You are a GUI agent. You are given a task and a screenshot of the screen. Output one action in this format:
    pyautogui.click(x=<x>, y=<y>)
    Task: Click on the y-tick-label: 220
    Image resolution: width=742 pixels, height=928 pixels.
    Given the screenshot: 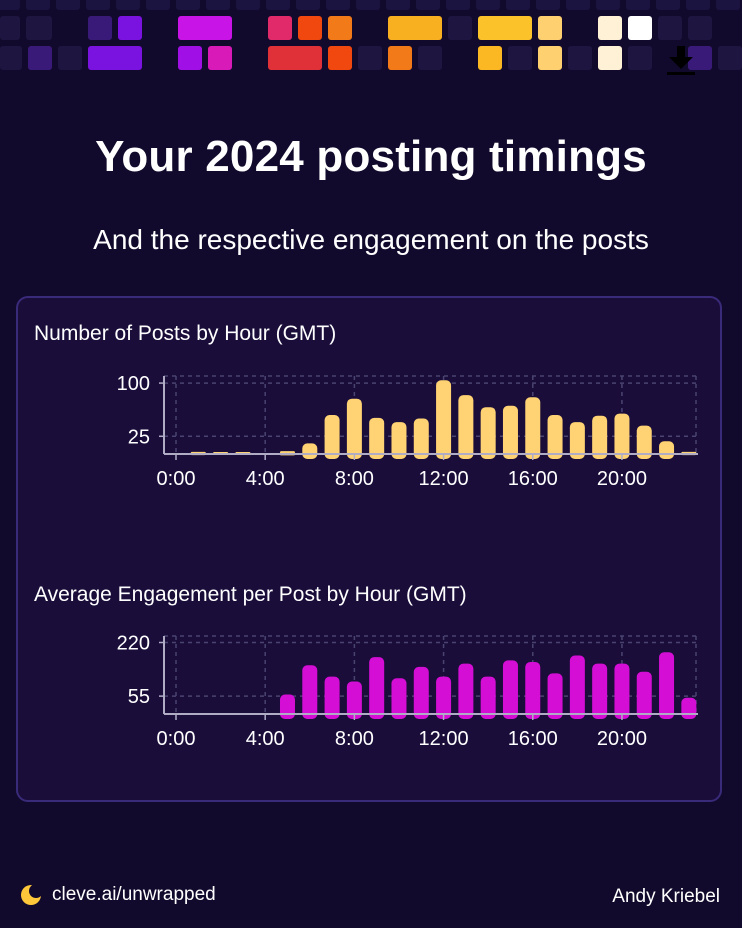 What is the action you would take?
    pyautogui.click(x=133, y=644)
    